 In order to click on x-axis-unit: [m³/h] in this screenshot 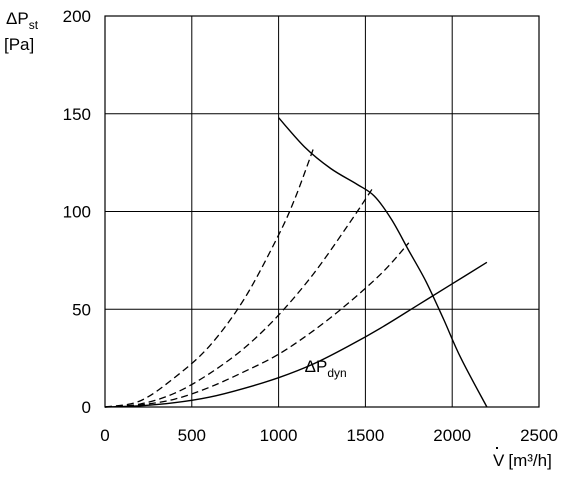, I will do `click(529, 460)`.